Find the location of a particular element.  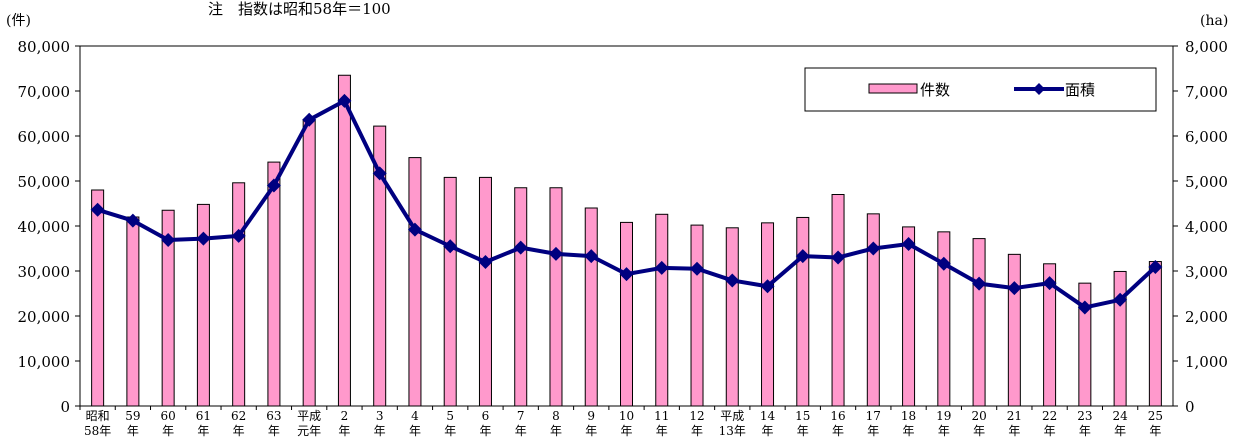

left-axis-tick-label: 70,000 is located at coordinates (44, 92).